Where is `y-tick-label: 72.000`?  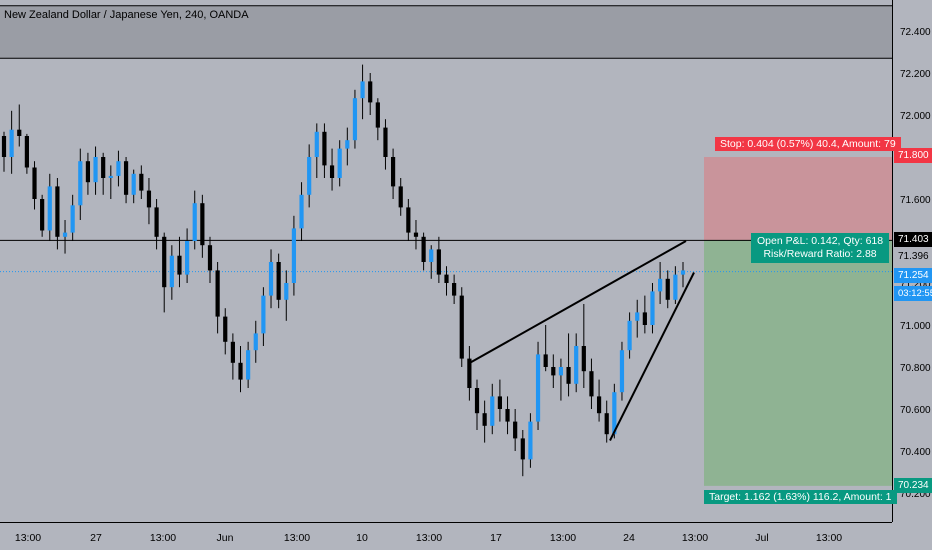 y-tick-label: 72.000 is located at coordinates (915, 116).